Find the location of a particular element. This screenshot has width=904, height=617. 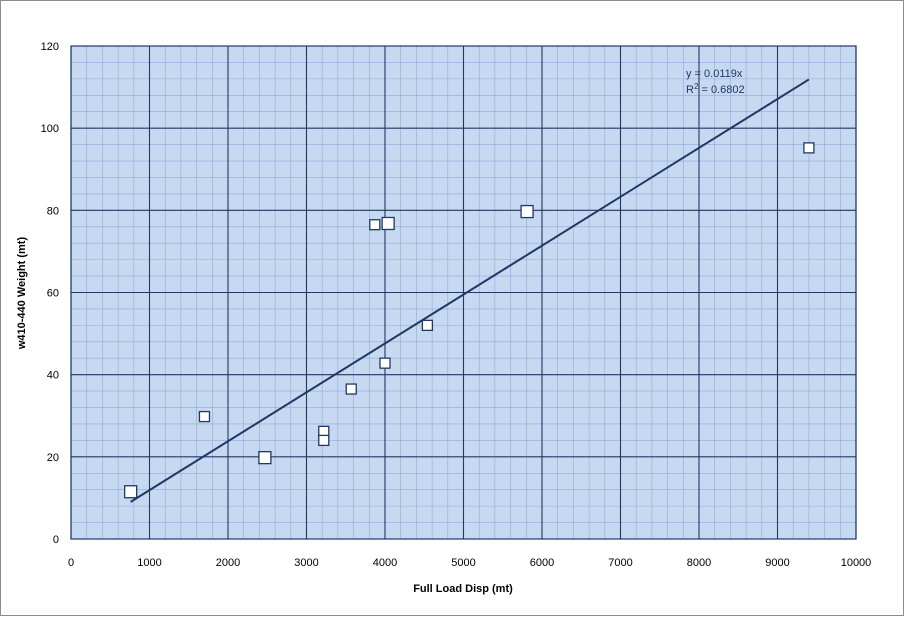

x-axis-title: Full Load Disp (mt) is located at coordinates (463, 589).